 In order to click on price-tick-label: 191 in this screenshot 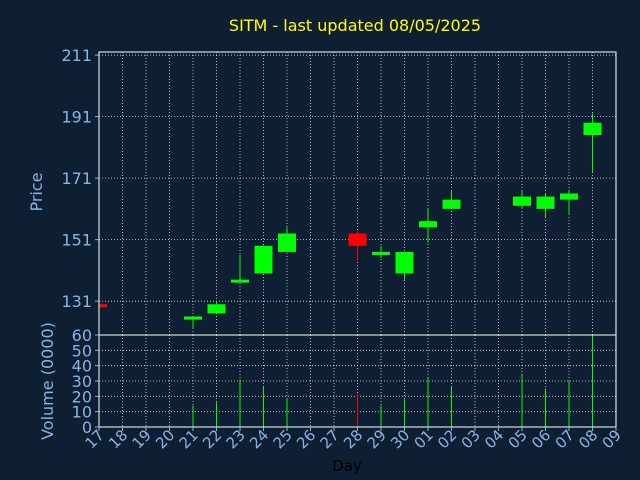, I will do `click(76, 117)`.